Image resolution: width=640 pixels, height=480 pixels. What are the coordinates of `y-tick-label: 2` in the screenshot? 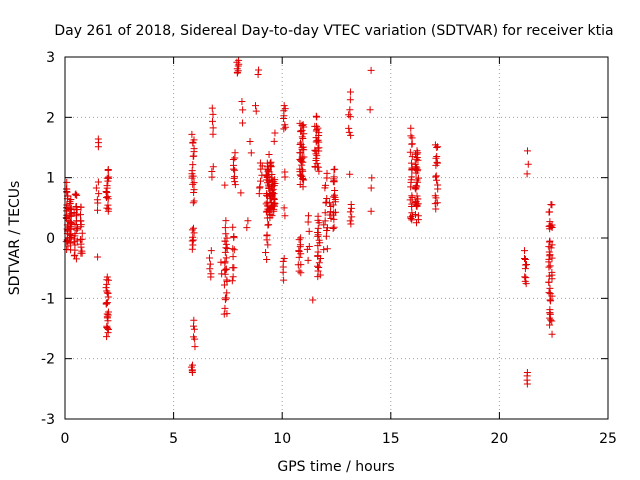 It's located at (50, 118).